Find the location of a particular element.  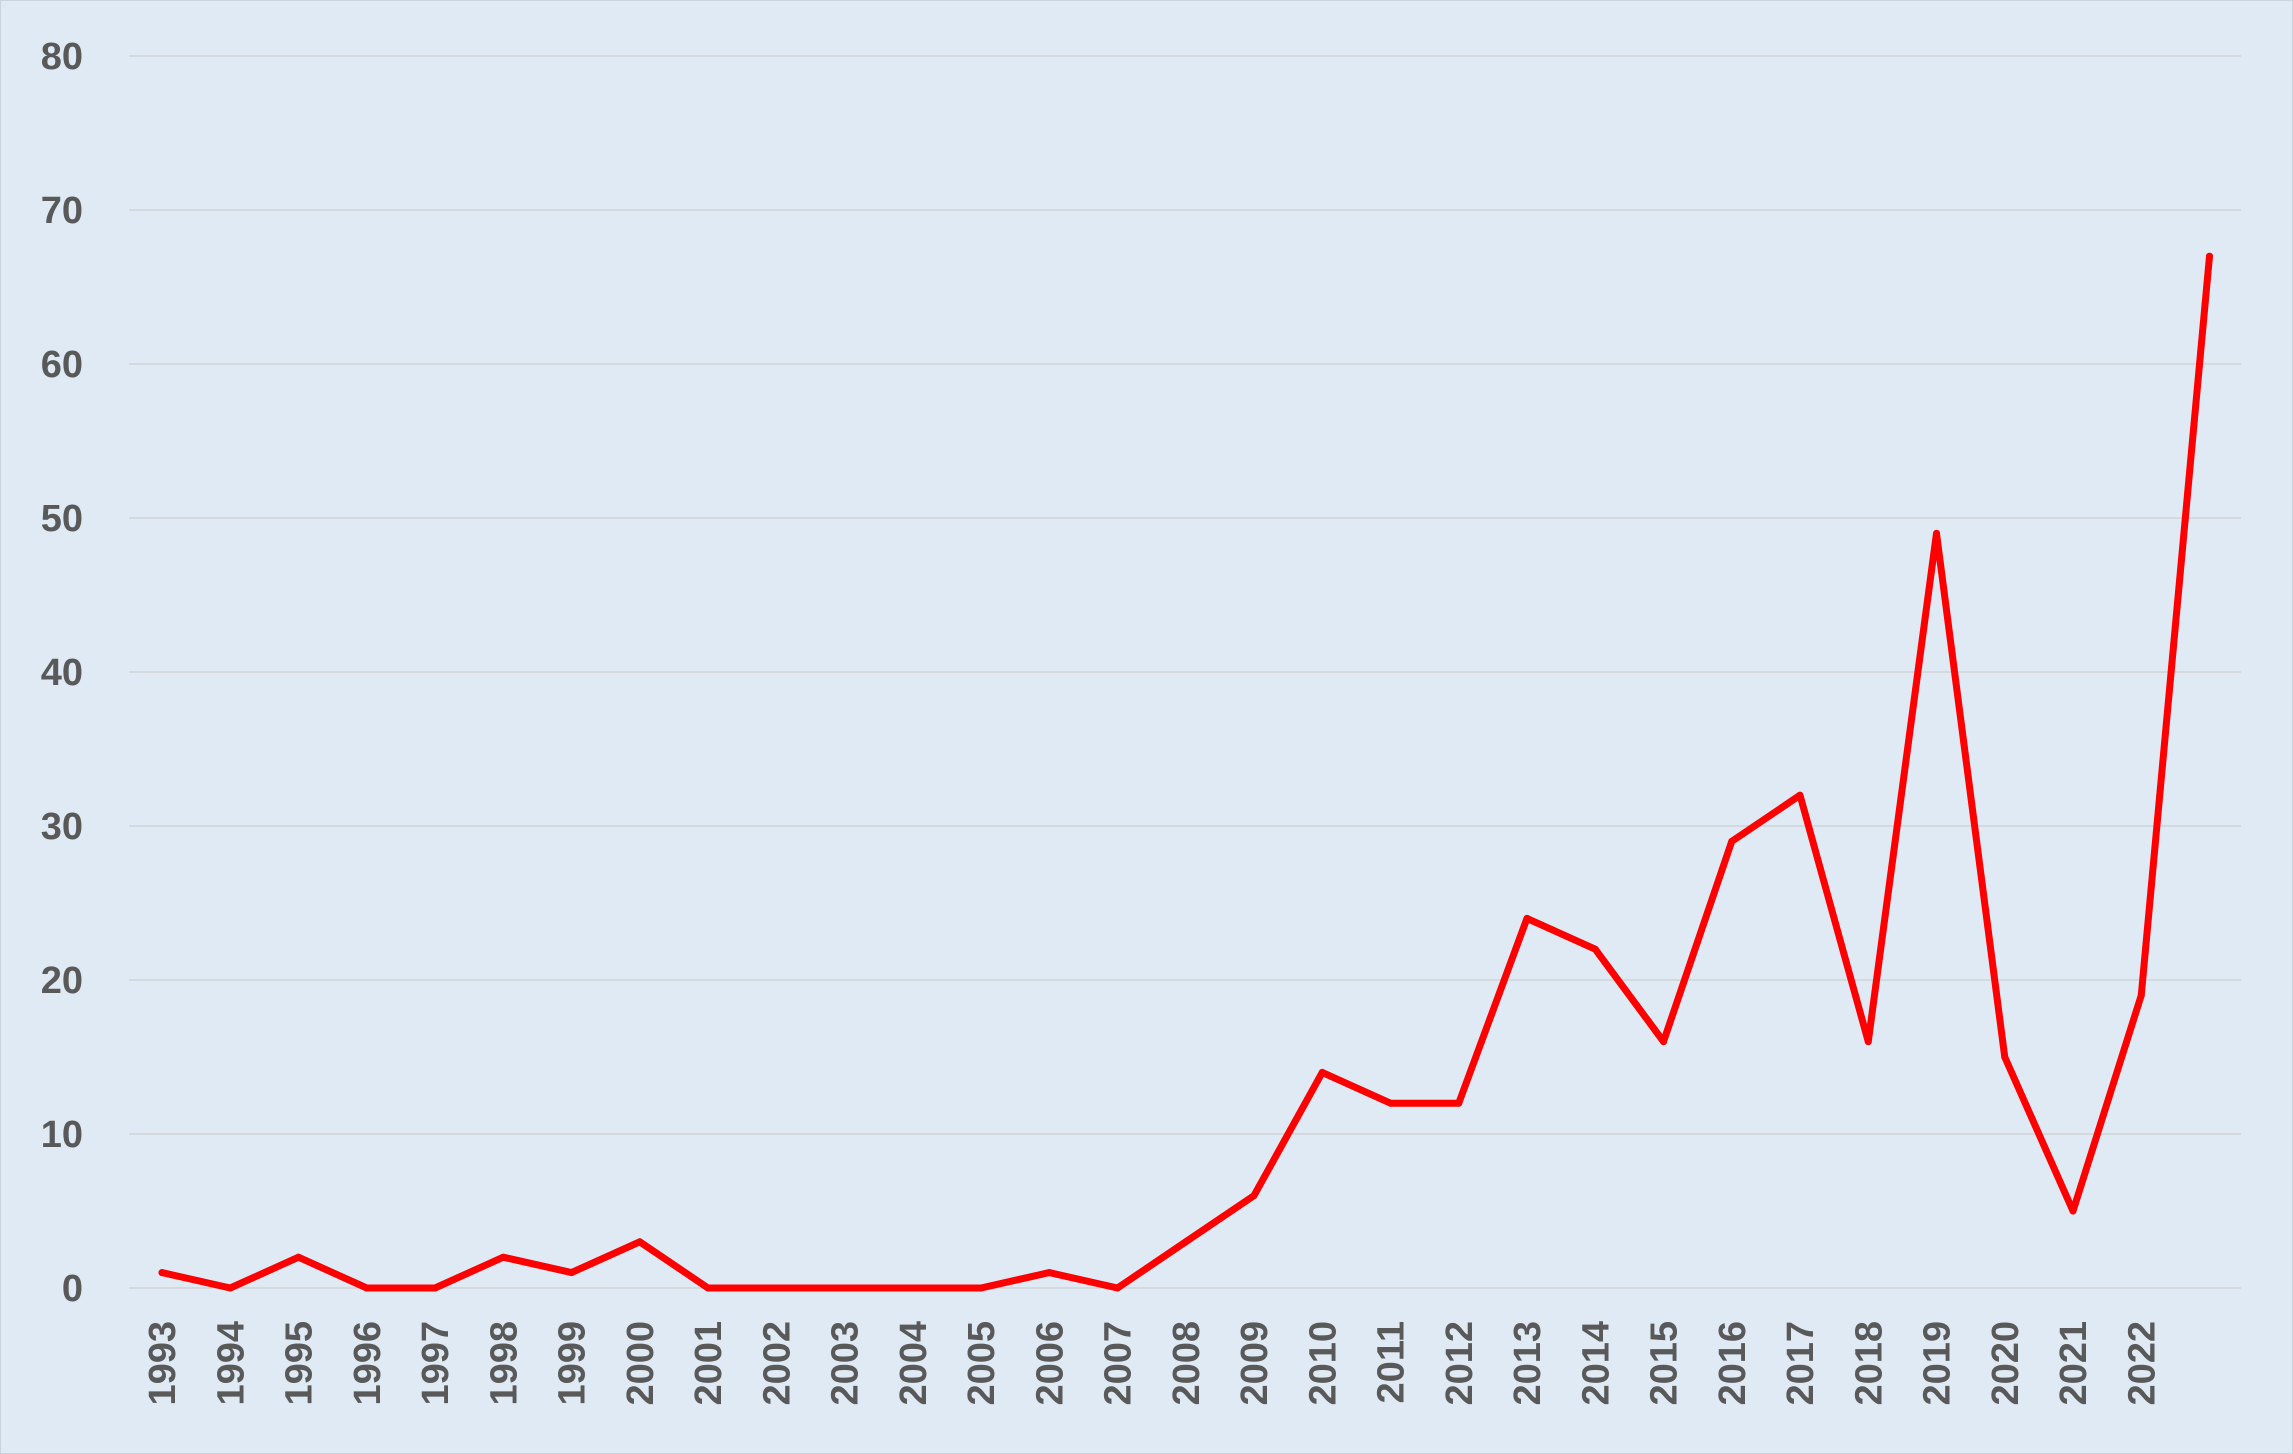

x-tick-label: 1993 is located at coordinates (163, 1363).